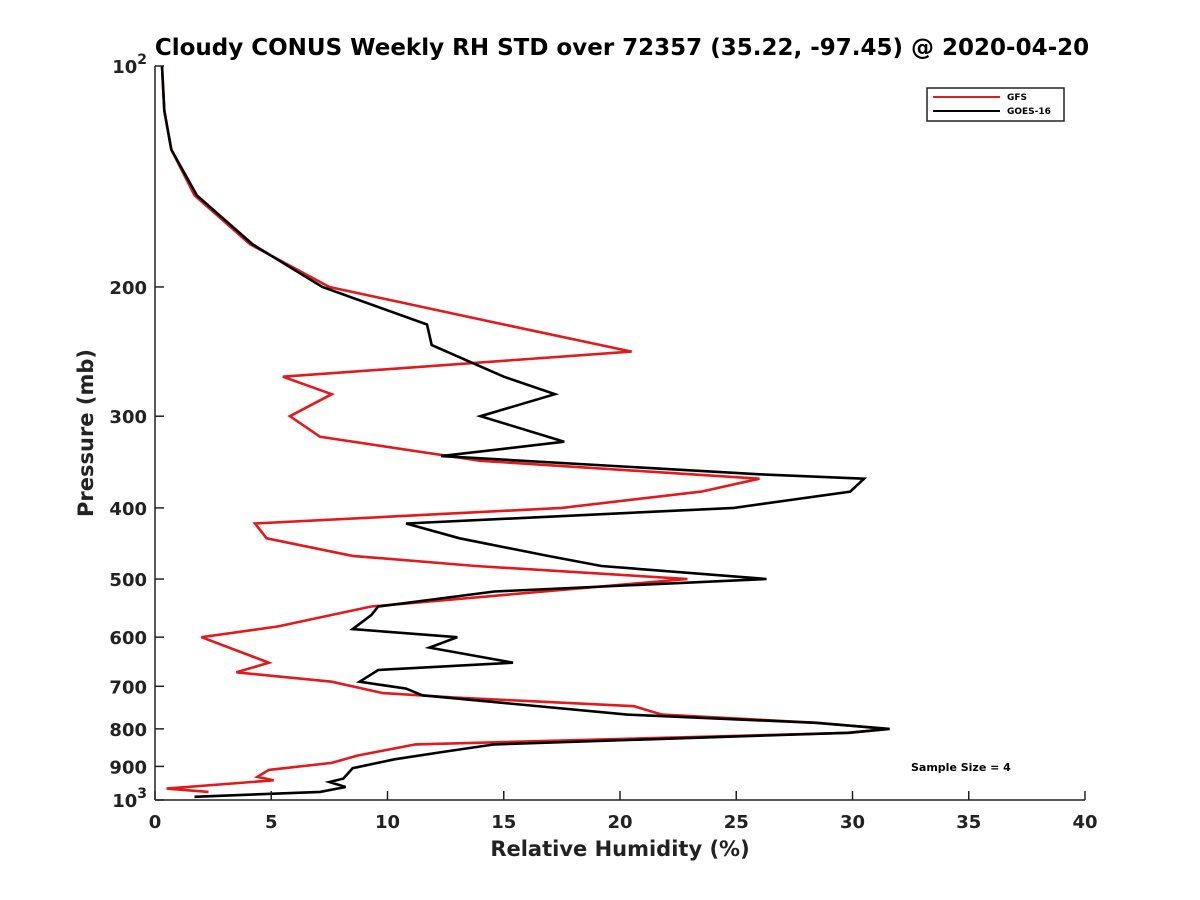 The width and height of the screenshot is (1200, 900). Describe the element at coordinates (129, 65) in the screenshot. I see `y-tick-label: 10²` at that location.